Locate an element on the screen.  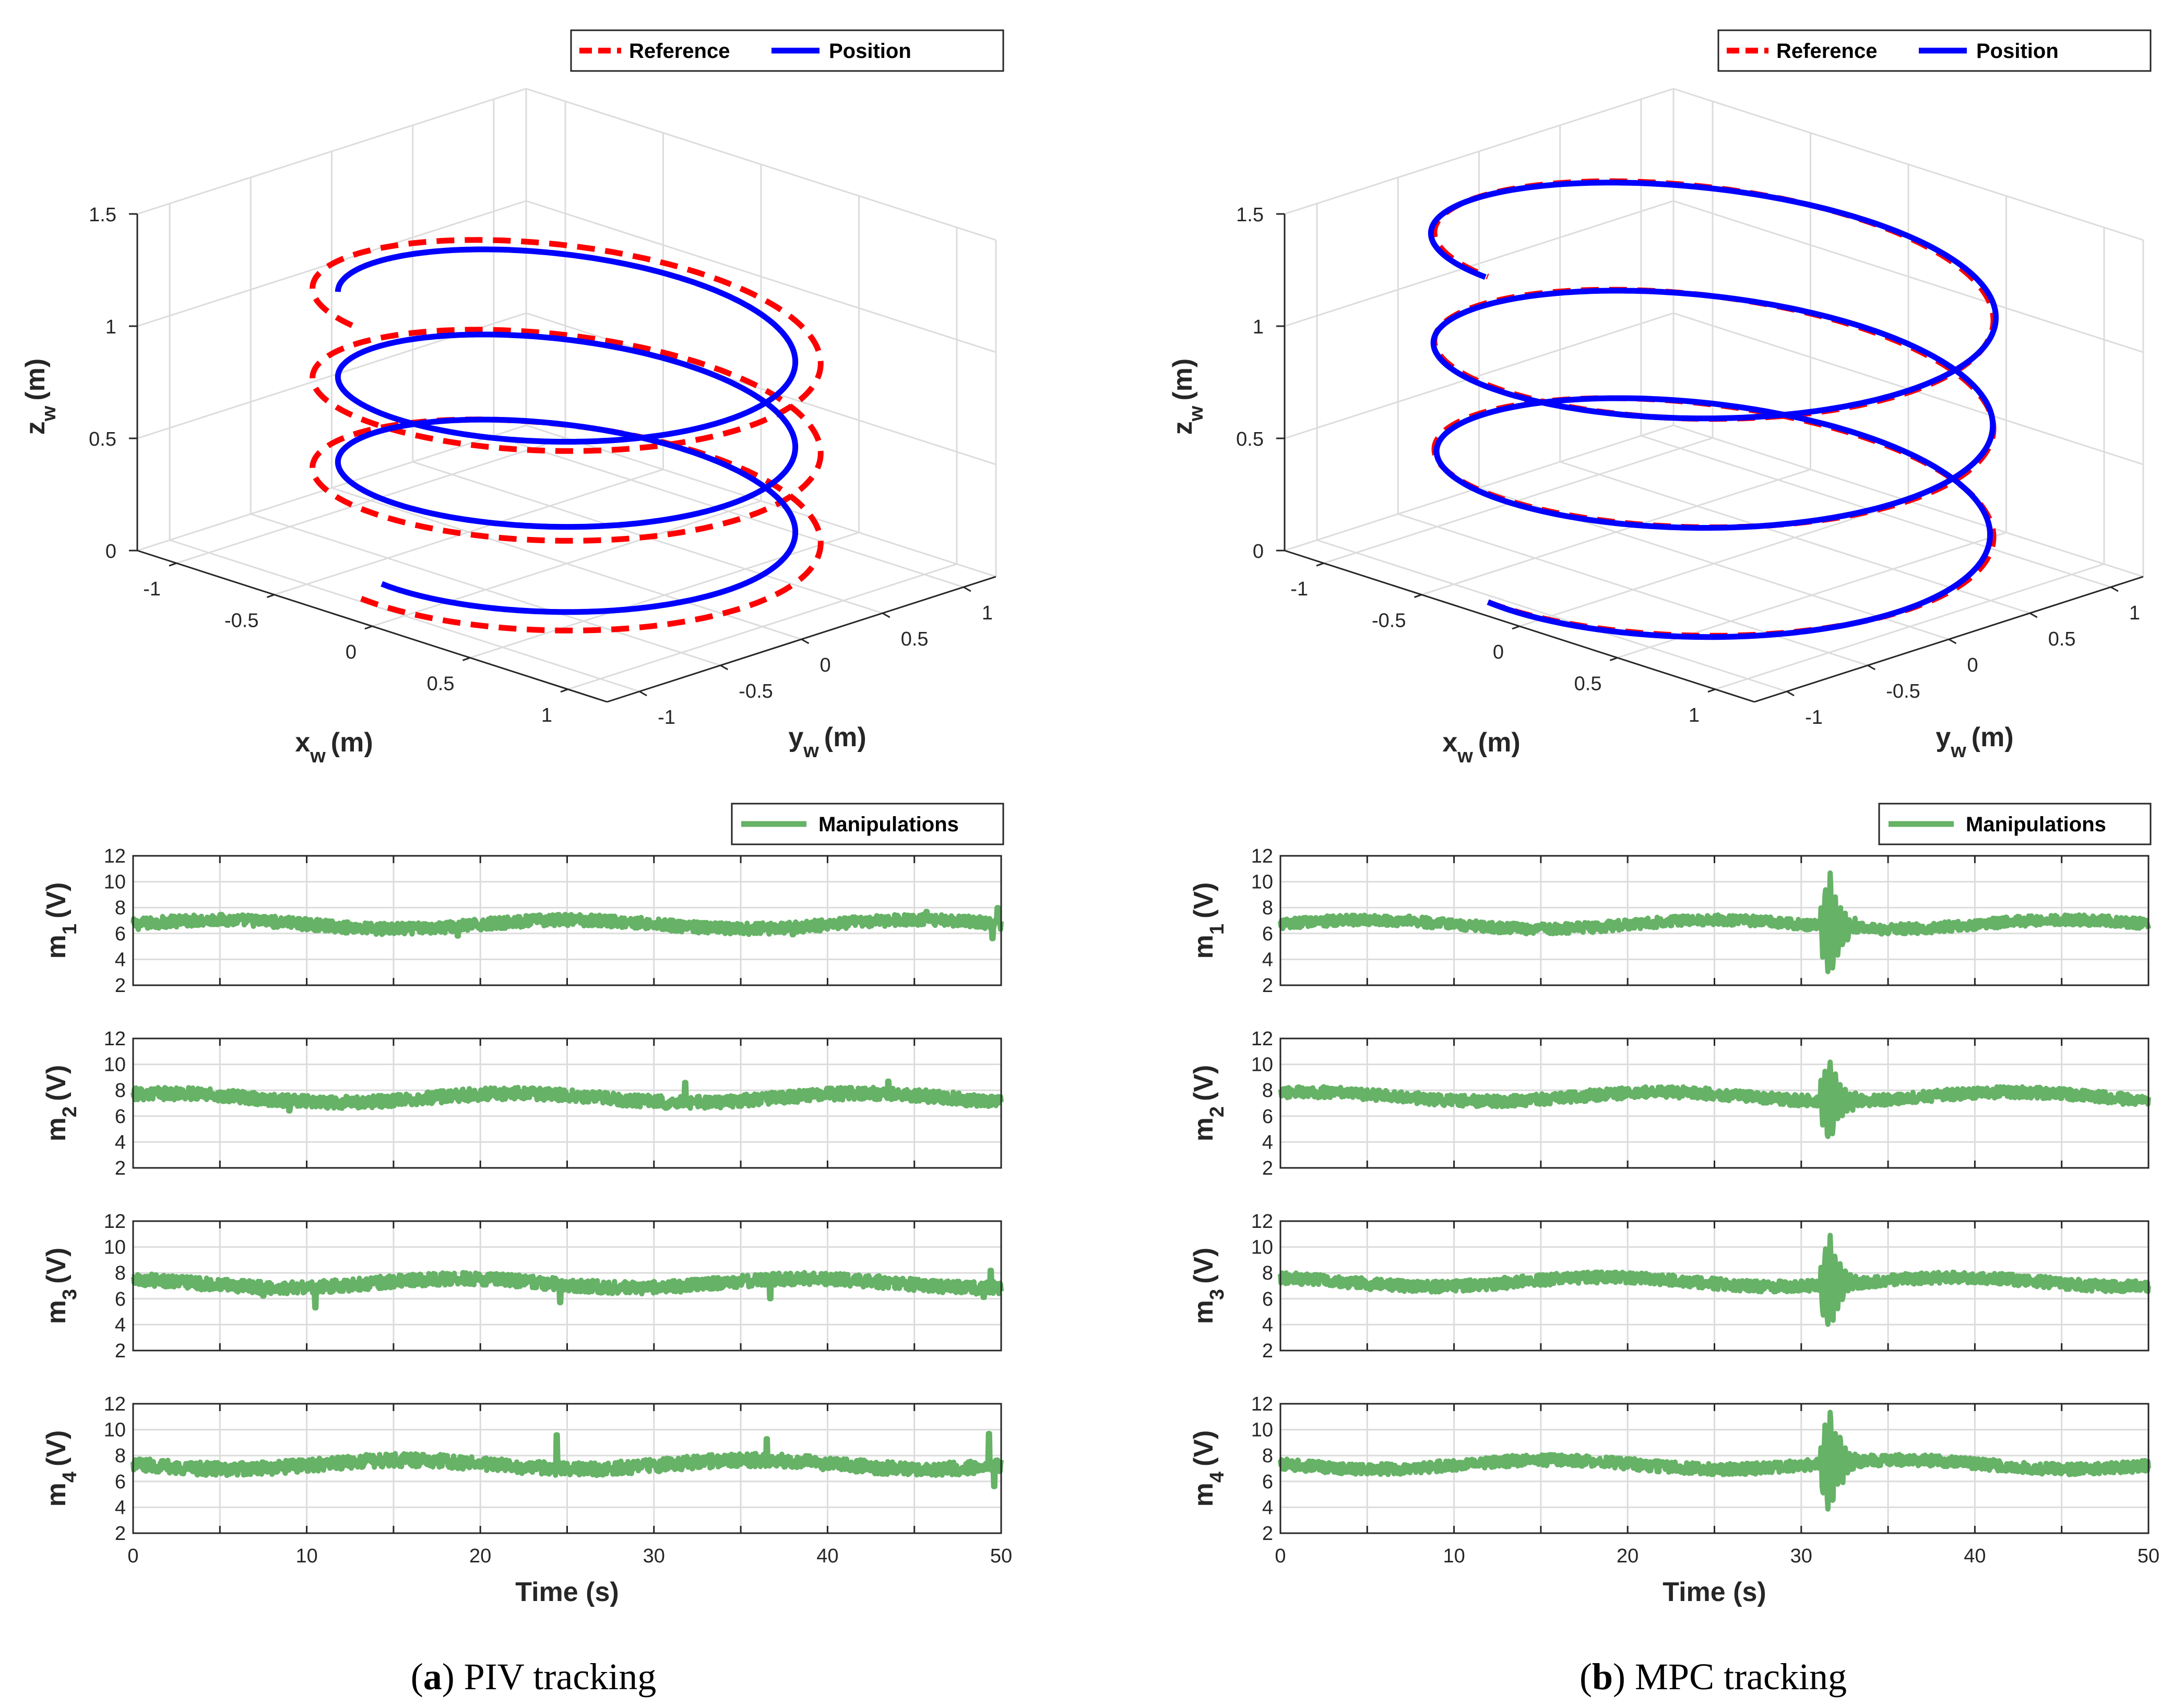
y-axis-label-m2: m2 (V) is located at coordinates (61, 1103).